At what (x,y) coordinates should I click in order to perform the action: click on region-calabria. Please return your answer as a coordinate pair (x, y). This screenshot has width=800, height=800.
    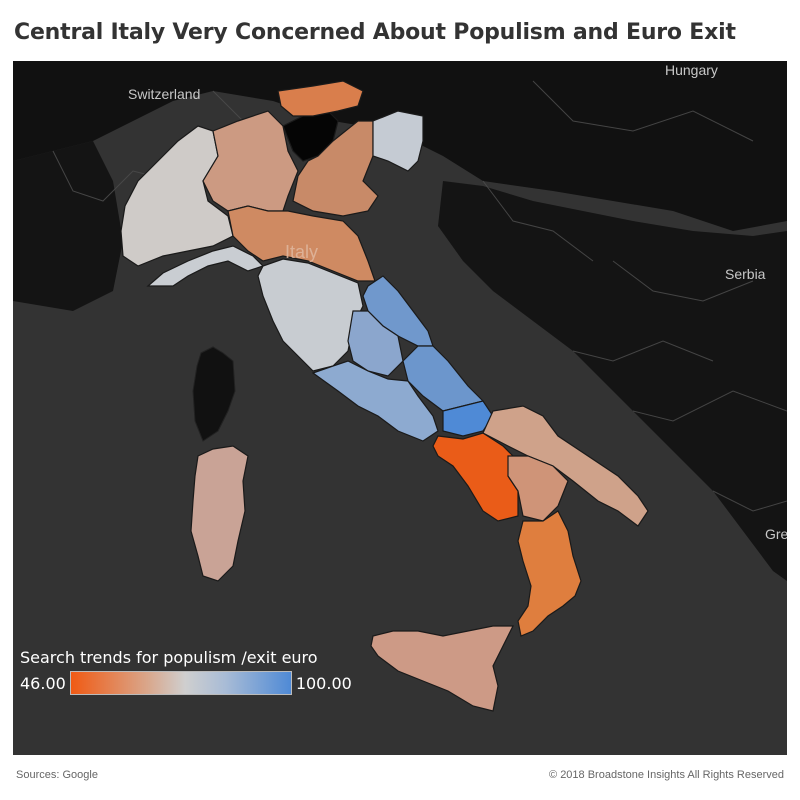
    Looking at the image, I should click on (549, 573).